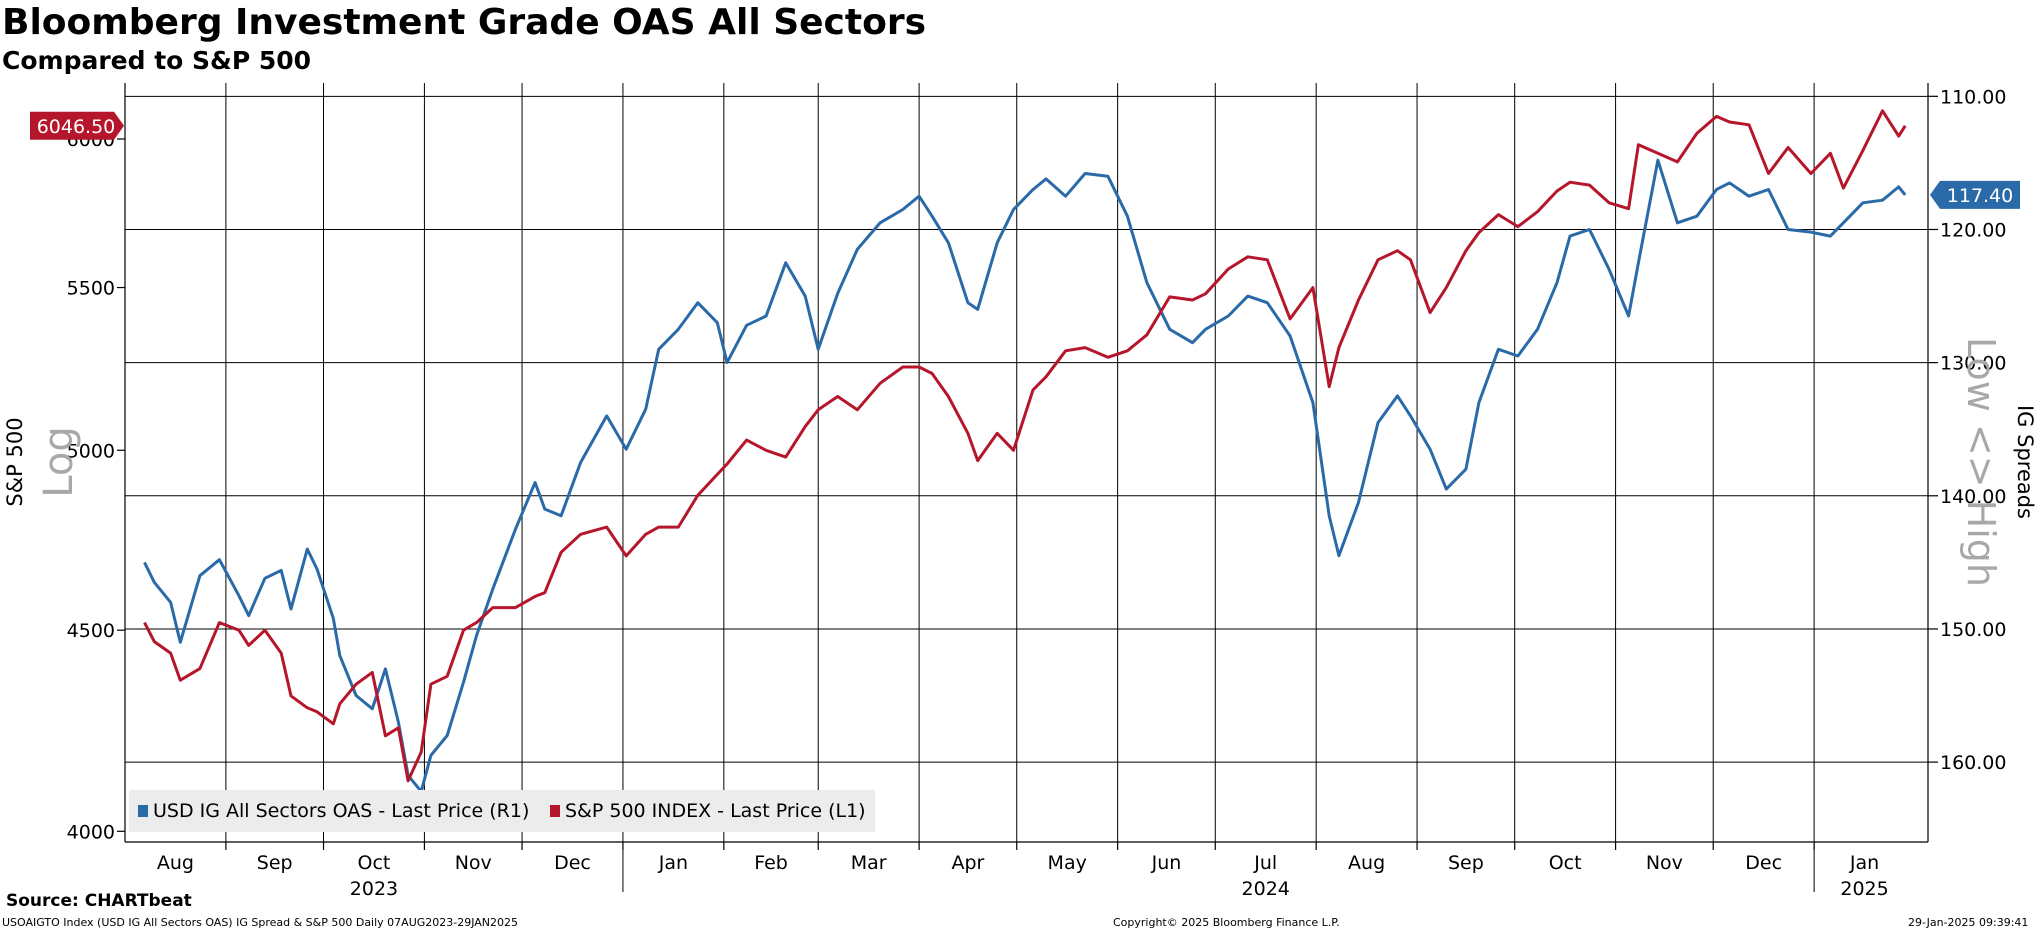 This screenshot has width=2041, height=932. What do you see at coordinates (1067, 863) in the screenshot?
I see `x-month-label: May` at bounding box center [1067, 863].